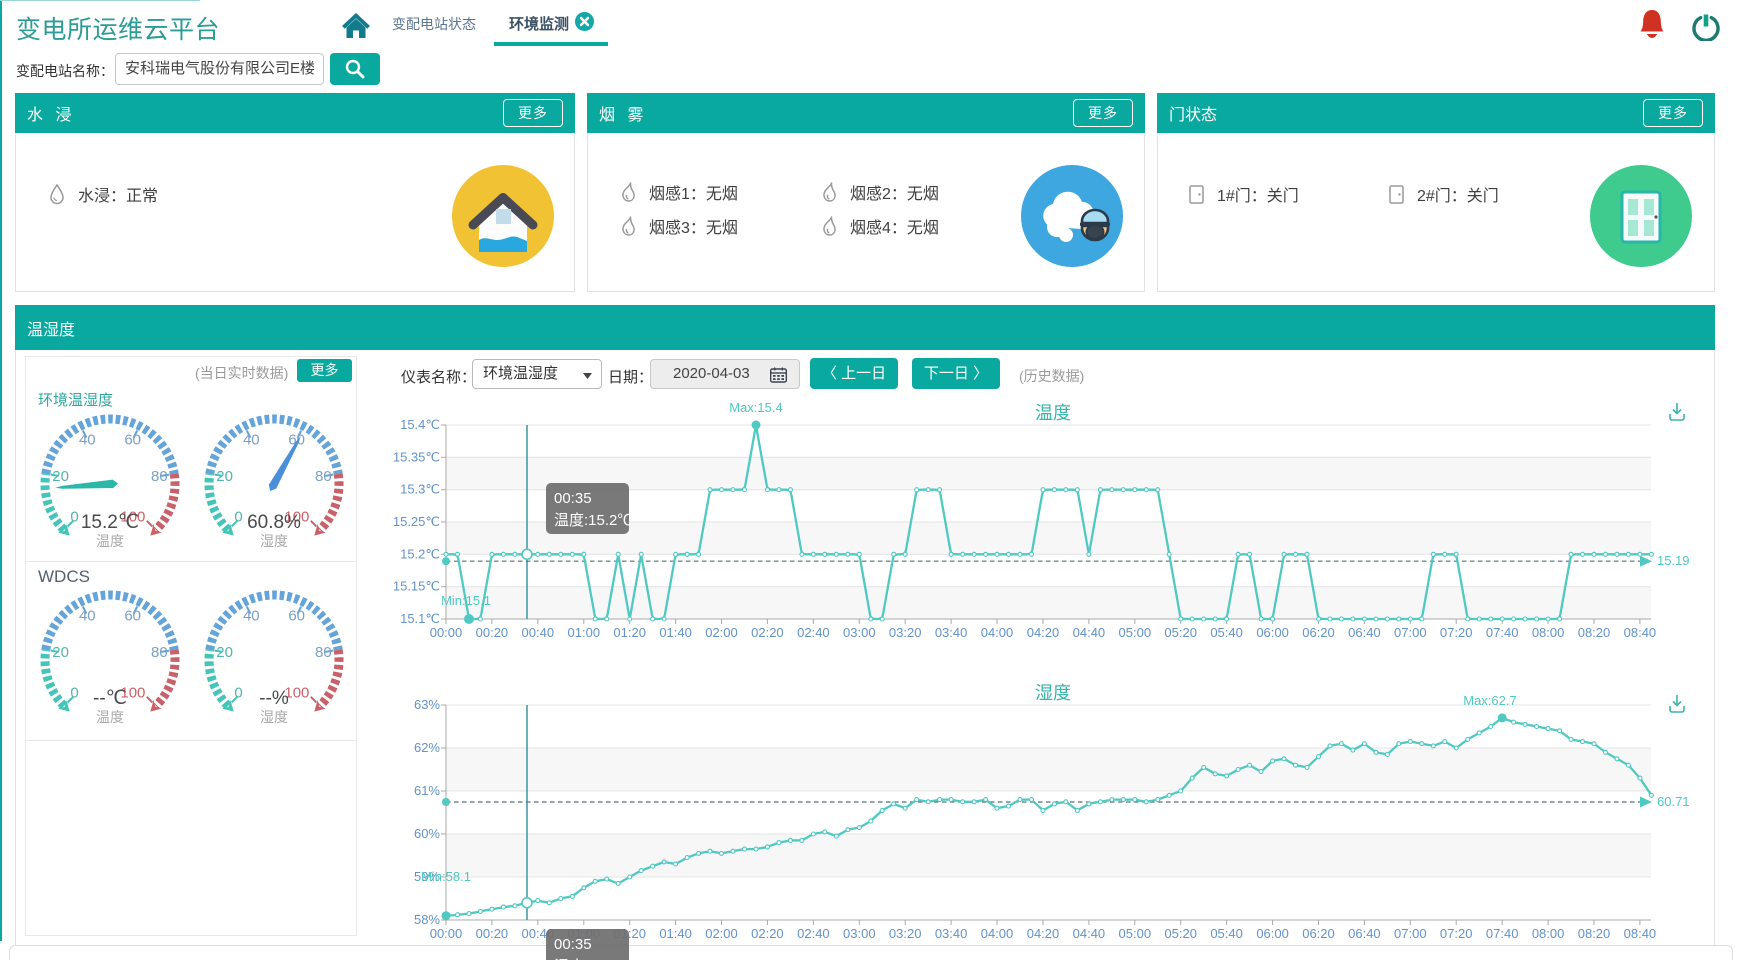  What do you see at coordinates (416, 521) in the screenshot?
I see `svg-text: 15.25℃` at bounding box center [416, 521].